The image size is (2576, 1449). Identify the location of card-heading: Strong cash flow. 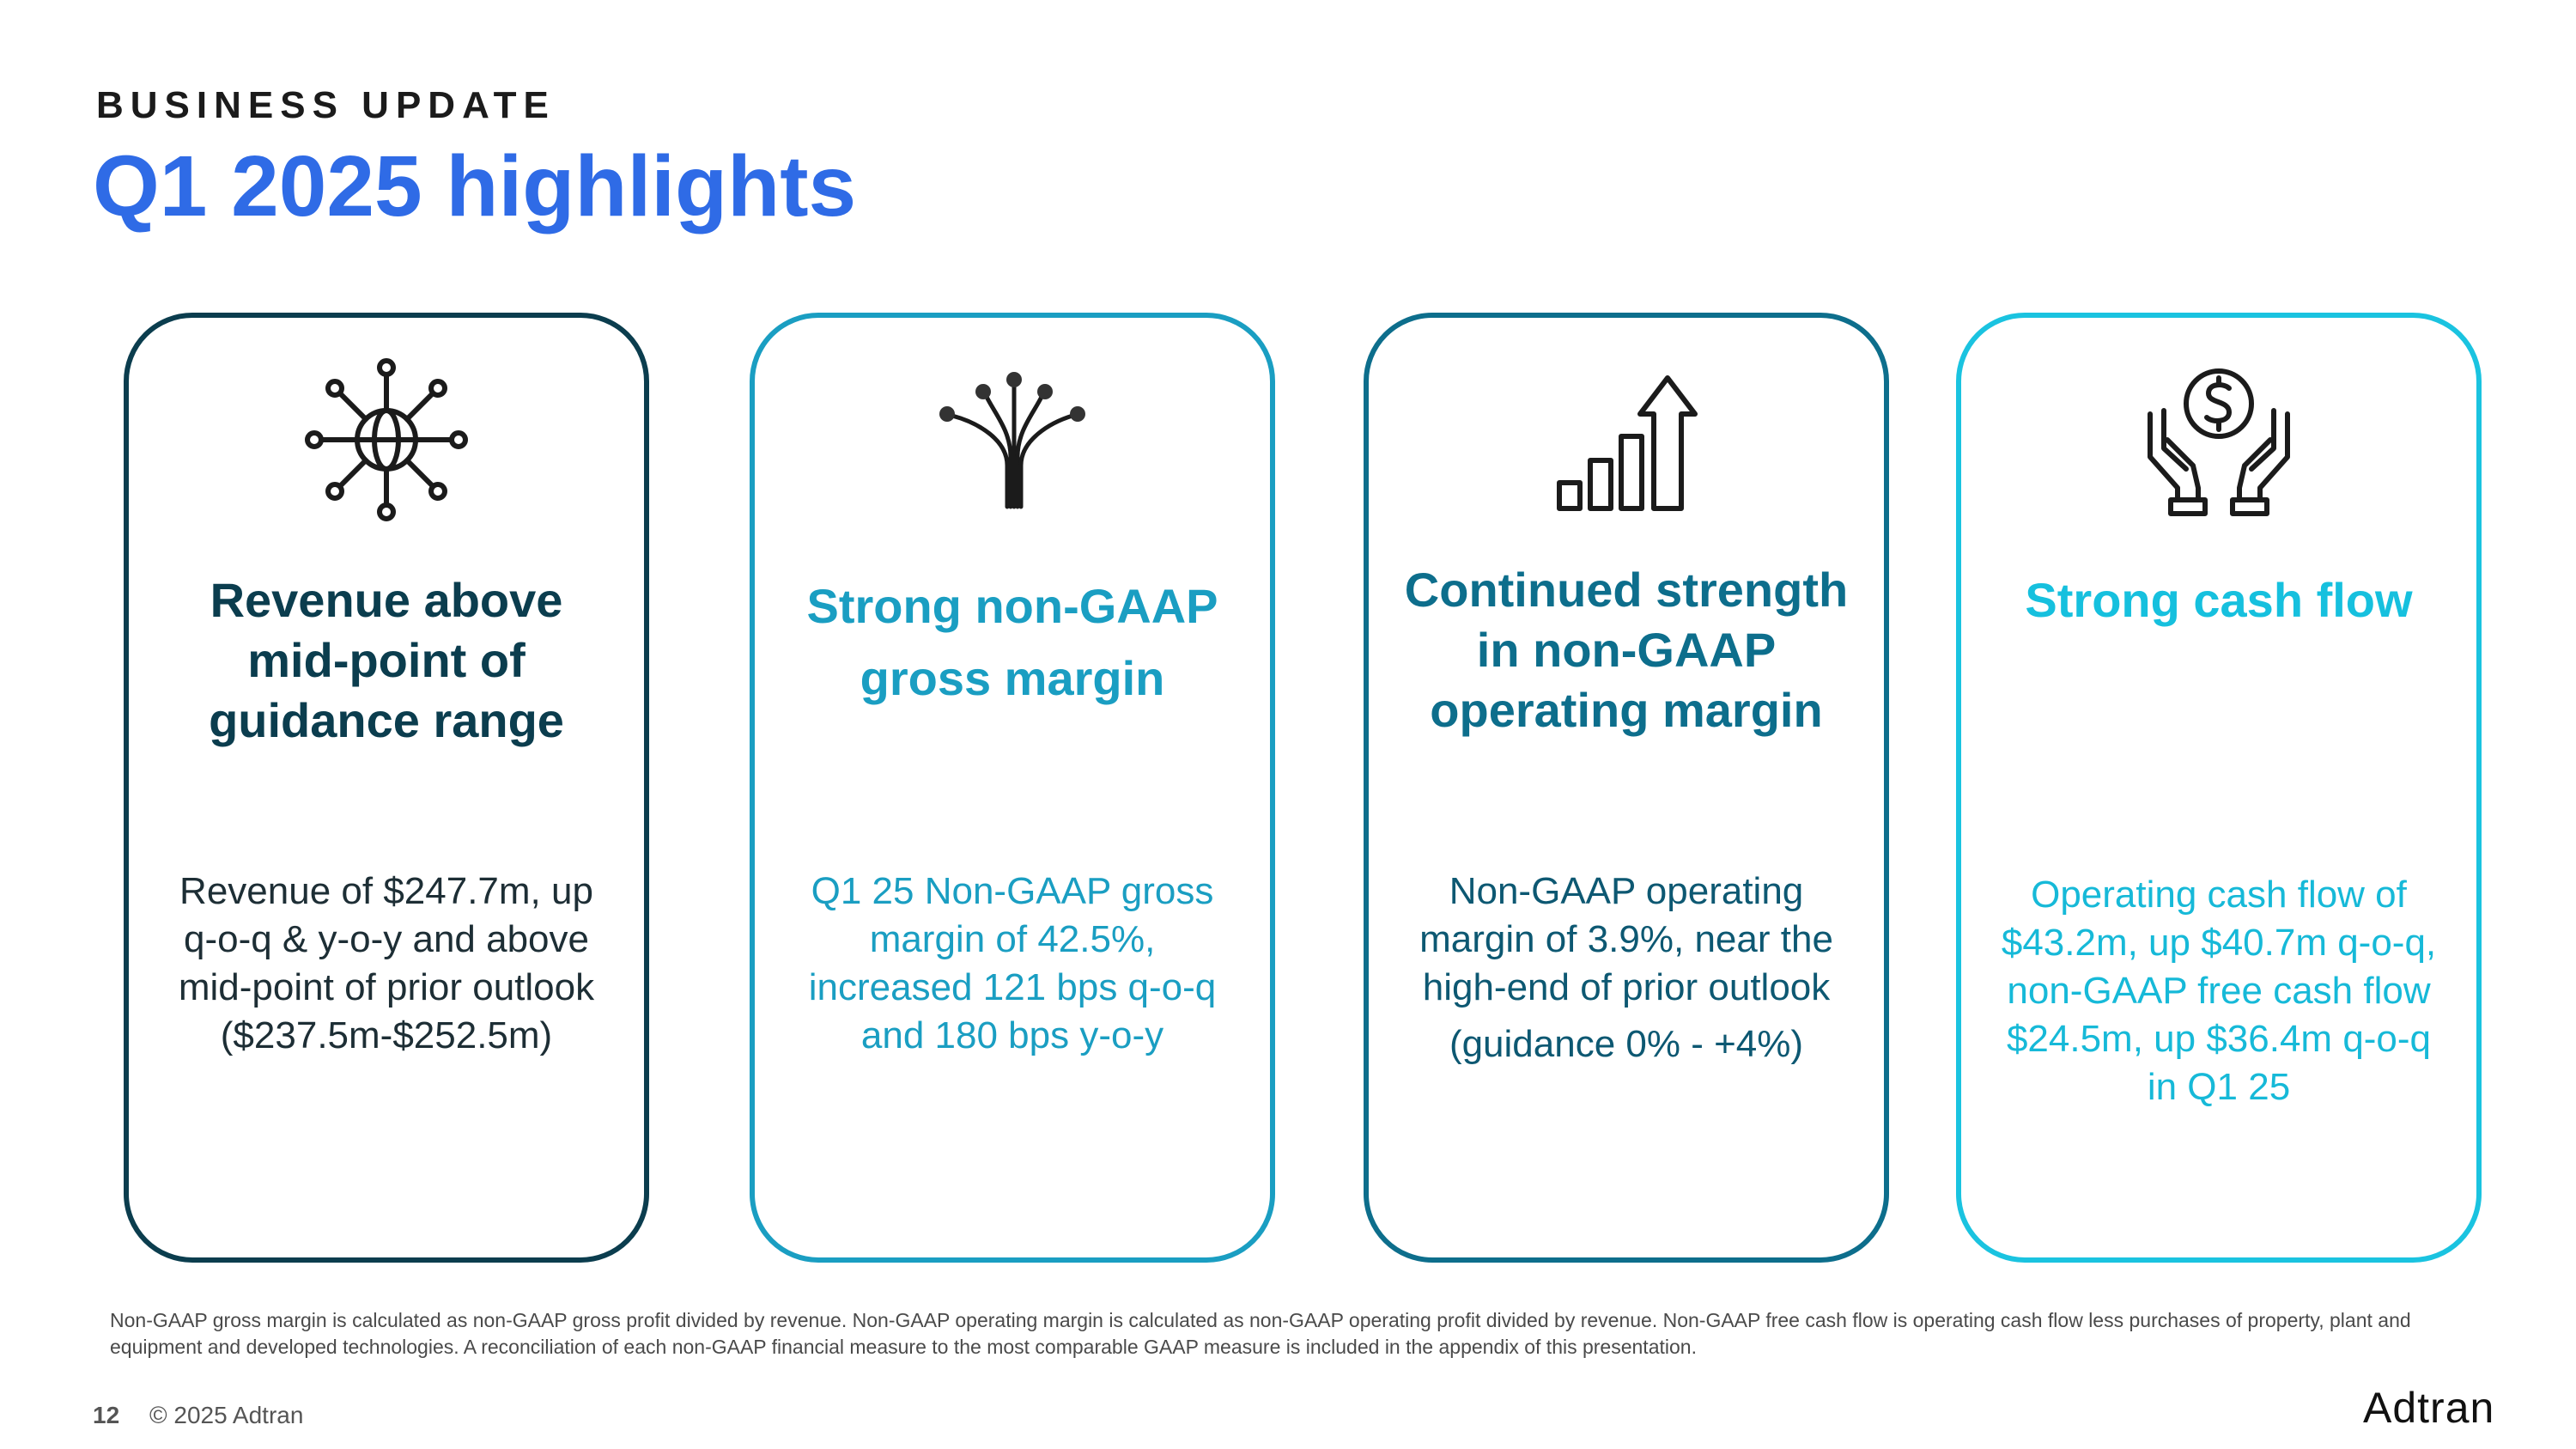
(2219, 600).